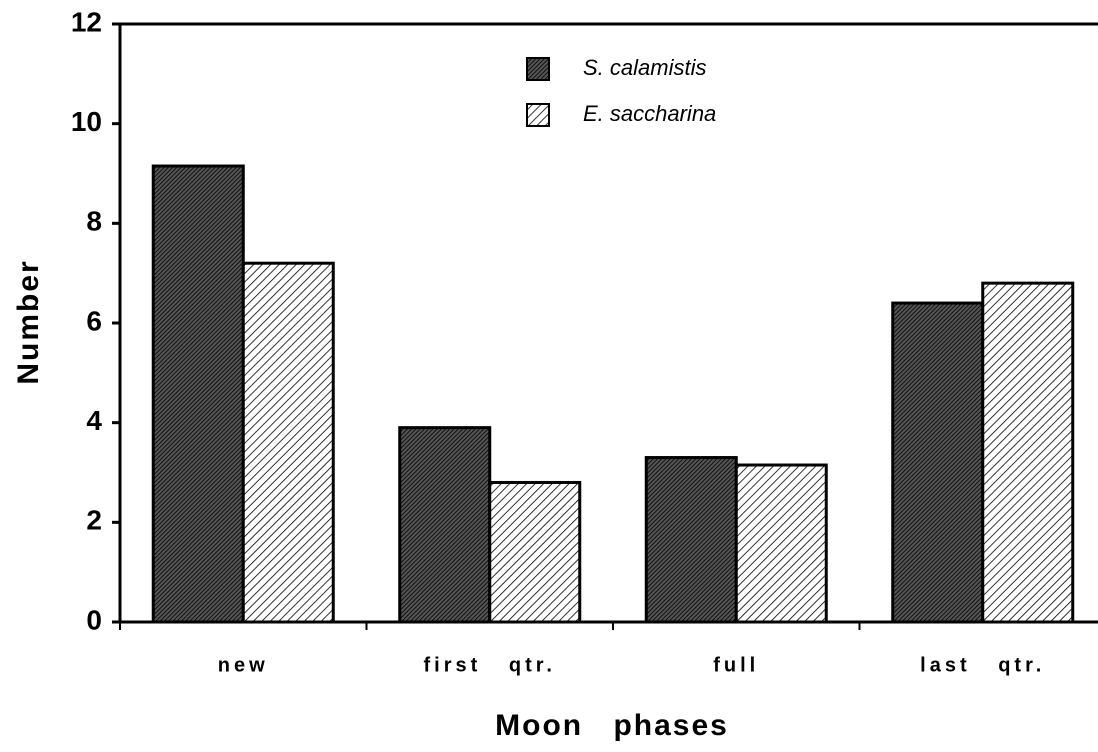 This screenshot has width=1098, height=752. What do you see at coordinates (644, 67) in the screenshot?
I see `legend-label: S. calamistis` at bounding box center [644, 67].